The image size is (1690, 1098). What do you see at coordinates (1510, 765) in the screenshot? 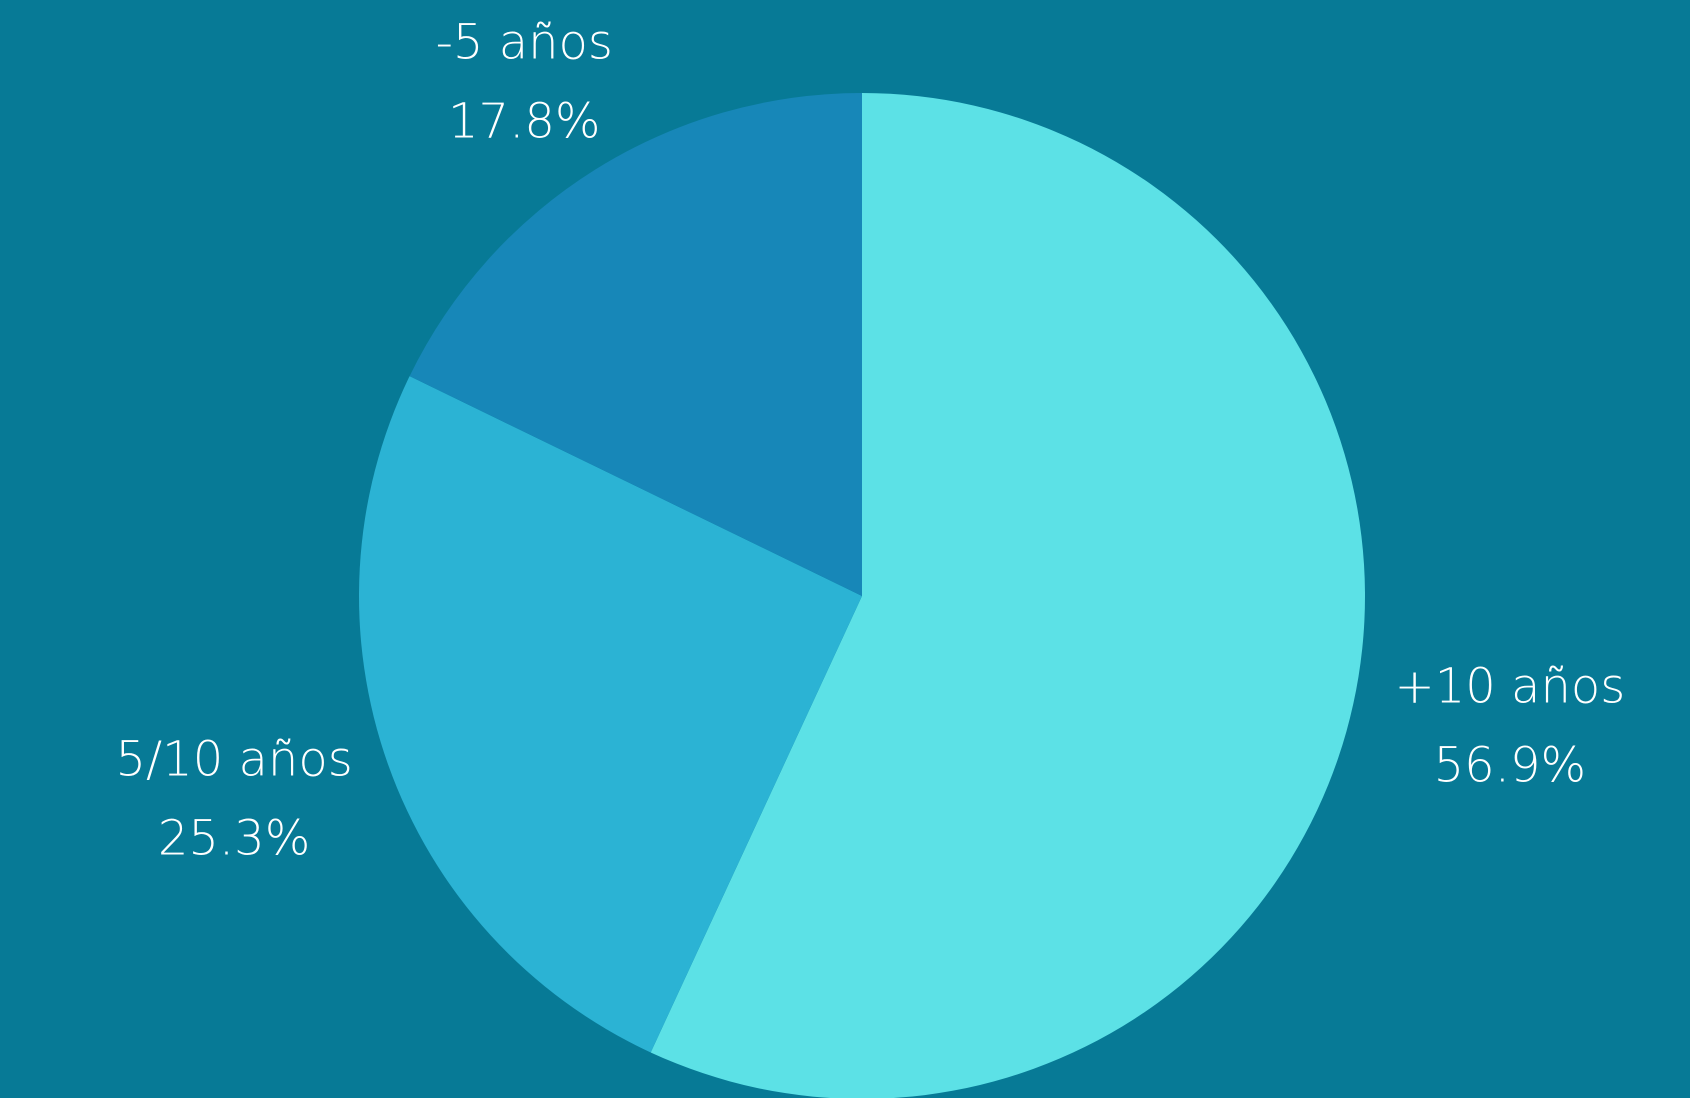
I see `slice-value-label: 56.9%` at bounding box center [1510, 765].